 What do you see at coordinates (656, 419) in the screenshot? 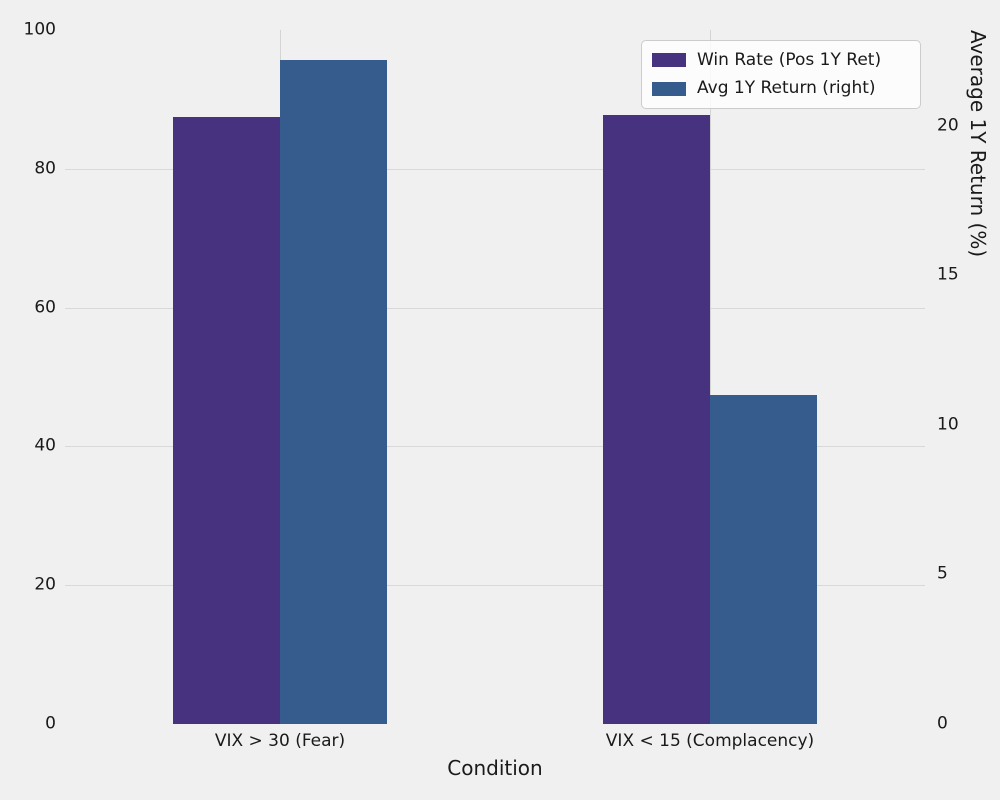
I see `bar-win-rate-pos-1y-ret-vix-15-complacency` at bounding box center [656, 419].